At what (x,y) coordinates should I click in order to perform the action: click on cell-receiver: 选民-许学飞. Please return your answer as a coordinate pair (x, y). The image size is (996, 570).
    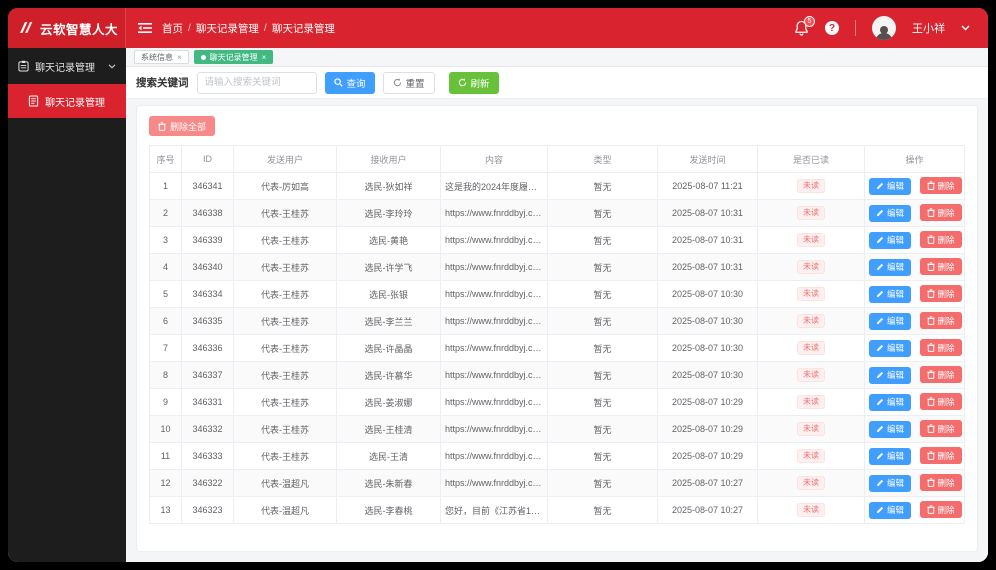
    Looking at the image, I should click on (388, 267).